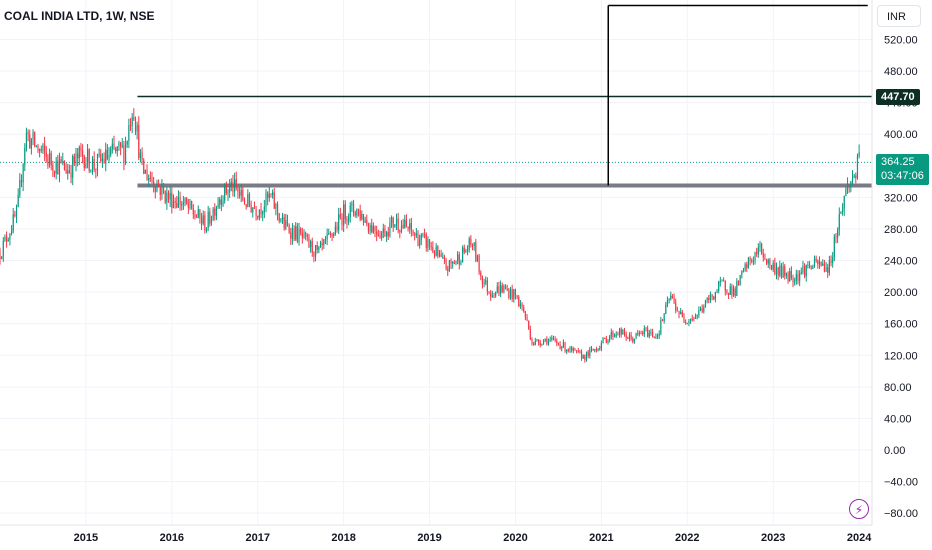 The image size is (932, 550). I want to click on year-tick-label: 2017, so click(257, 538).